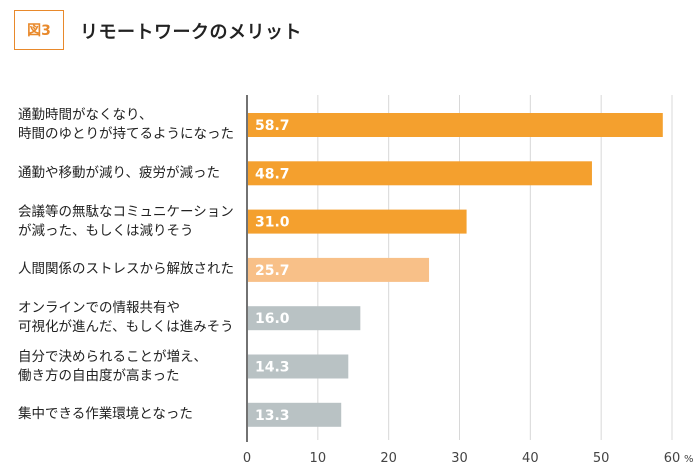 This screenshot has width=700, height=475. I want to click on x-tick-label: 40, so click(530, 458).